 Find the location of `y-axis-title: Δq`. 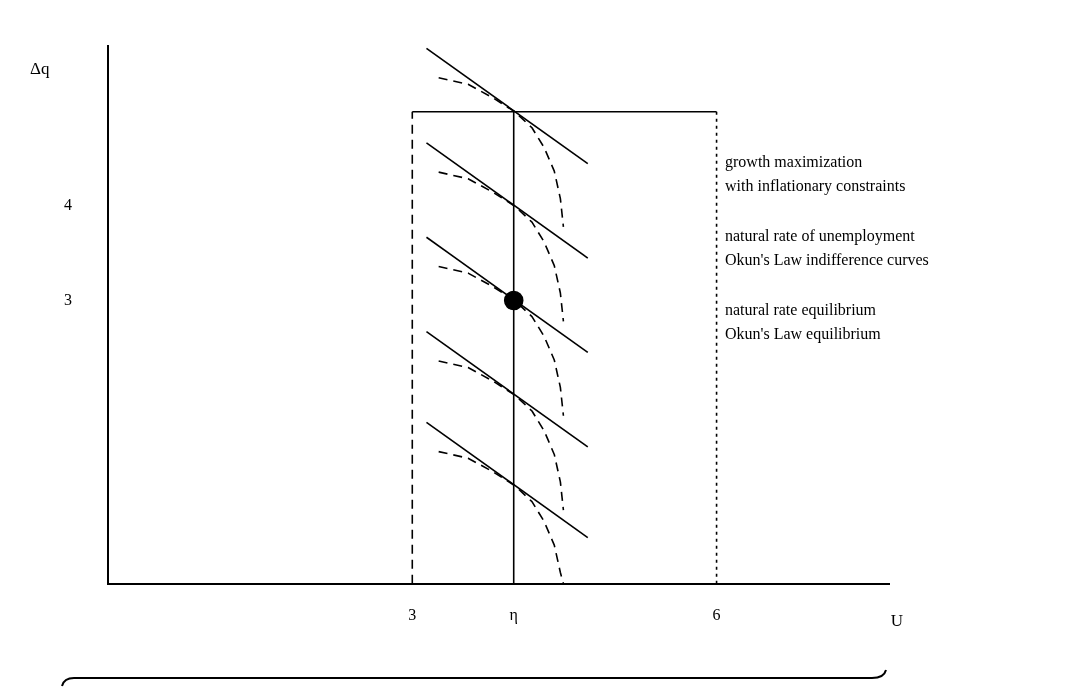

y-axis-title: Δq is located at coordinates (40, 69).